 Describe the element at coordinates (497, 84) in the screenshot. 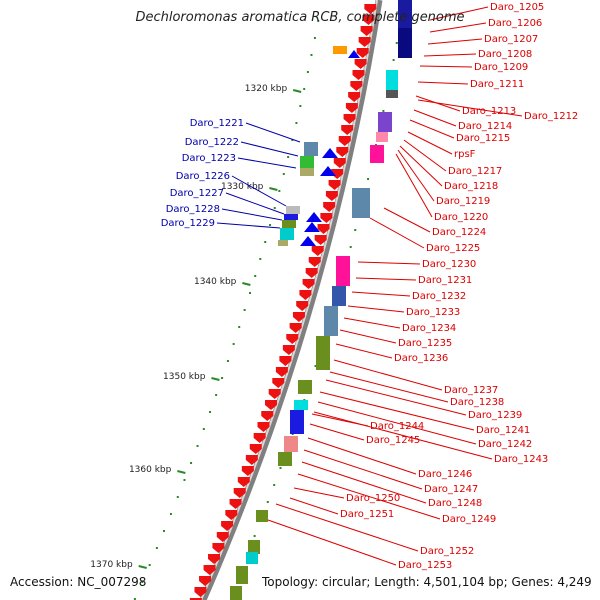

I see `gene-label: Daro_1211` at that location.